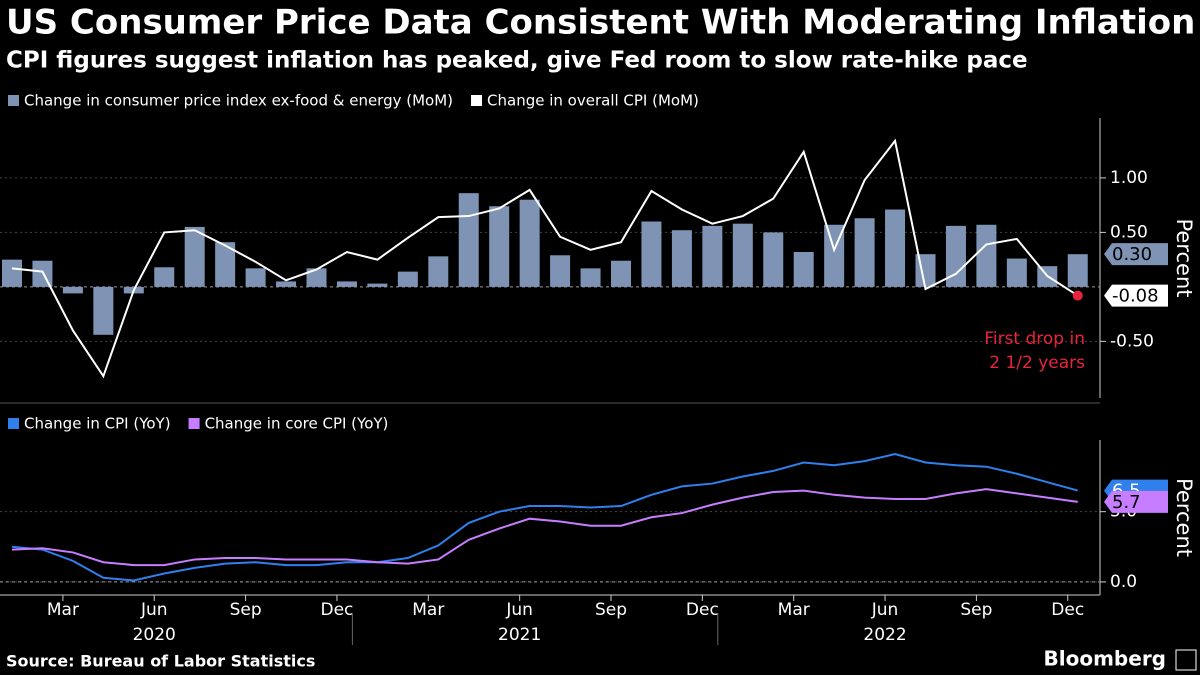  What do you see at coordinates (544, 527) in the screenshot?
I see `line` at bounding box center [544, 527].